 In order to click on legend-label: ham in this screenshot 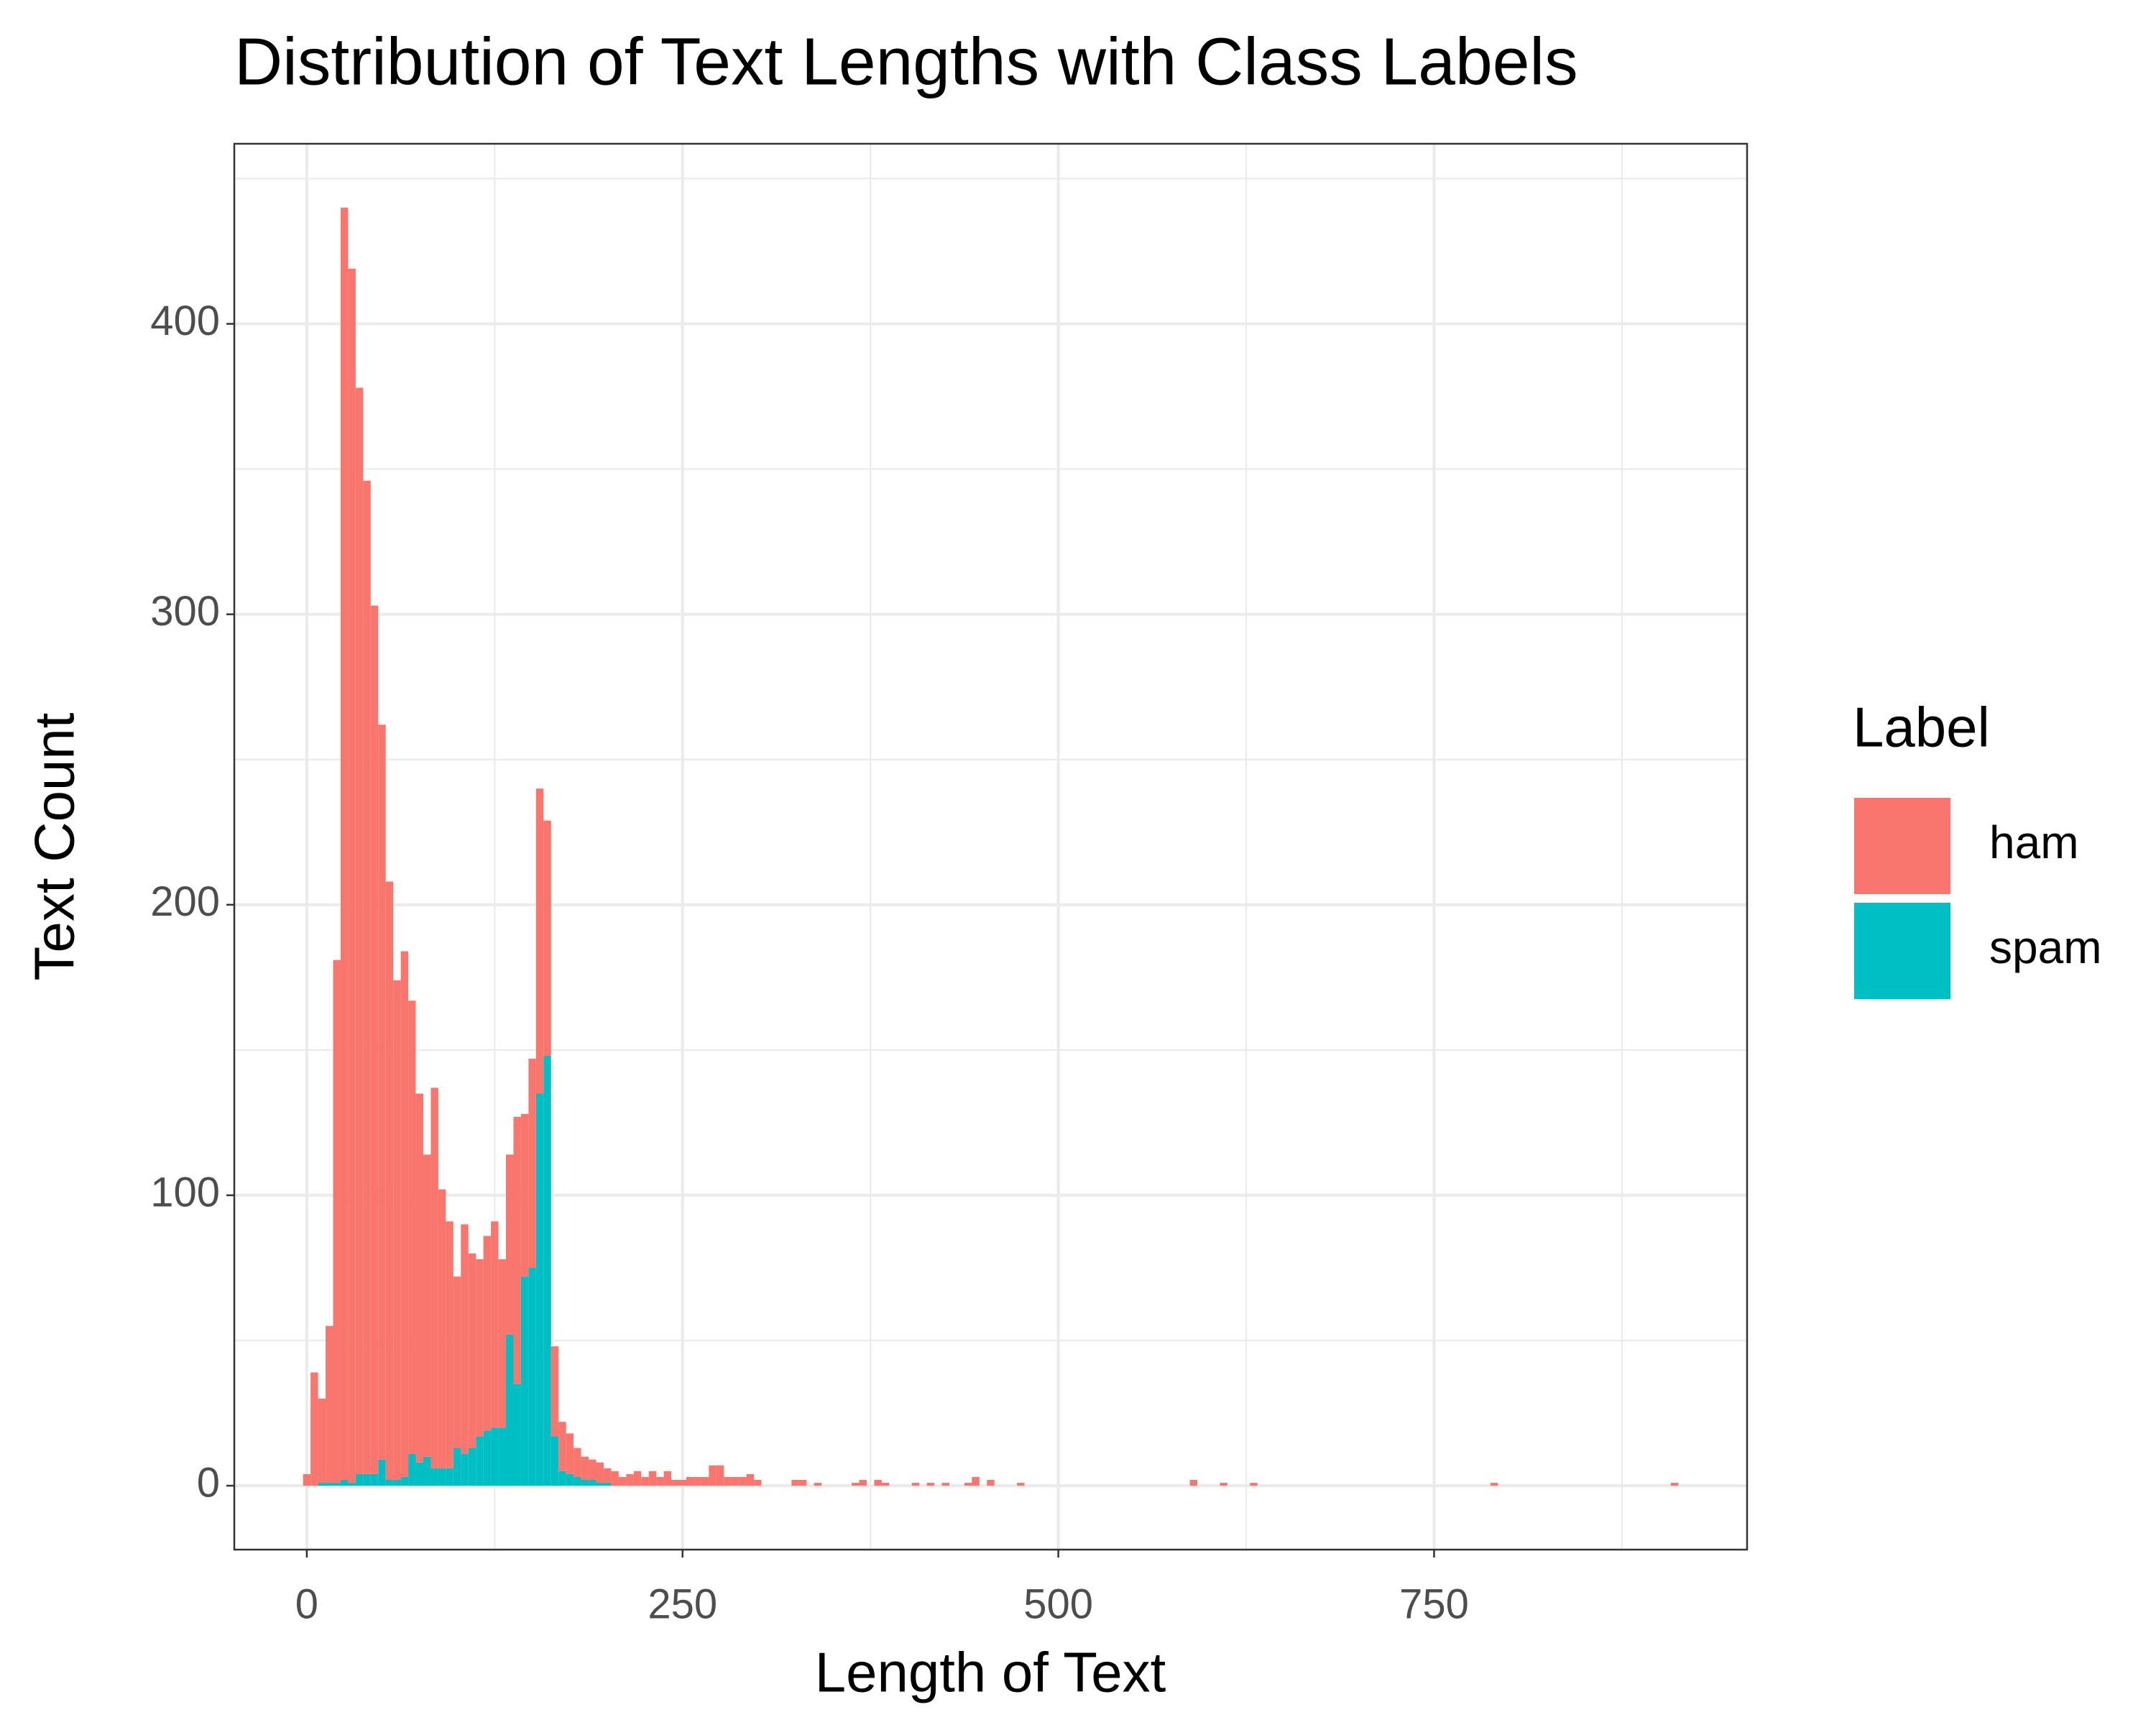, I will do `click(2034, 842)`.